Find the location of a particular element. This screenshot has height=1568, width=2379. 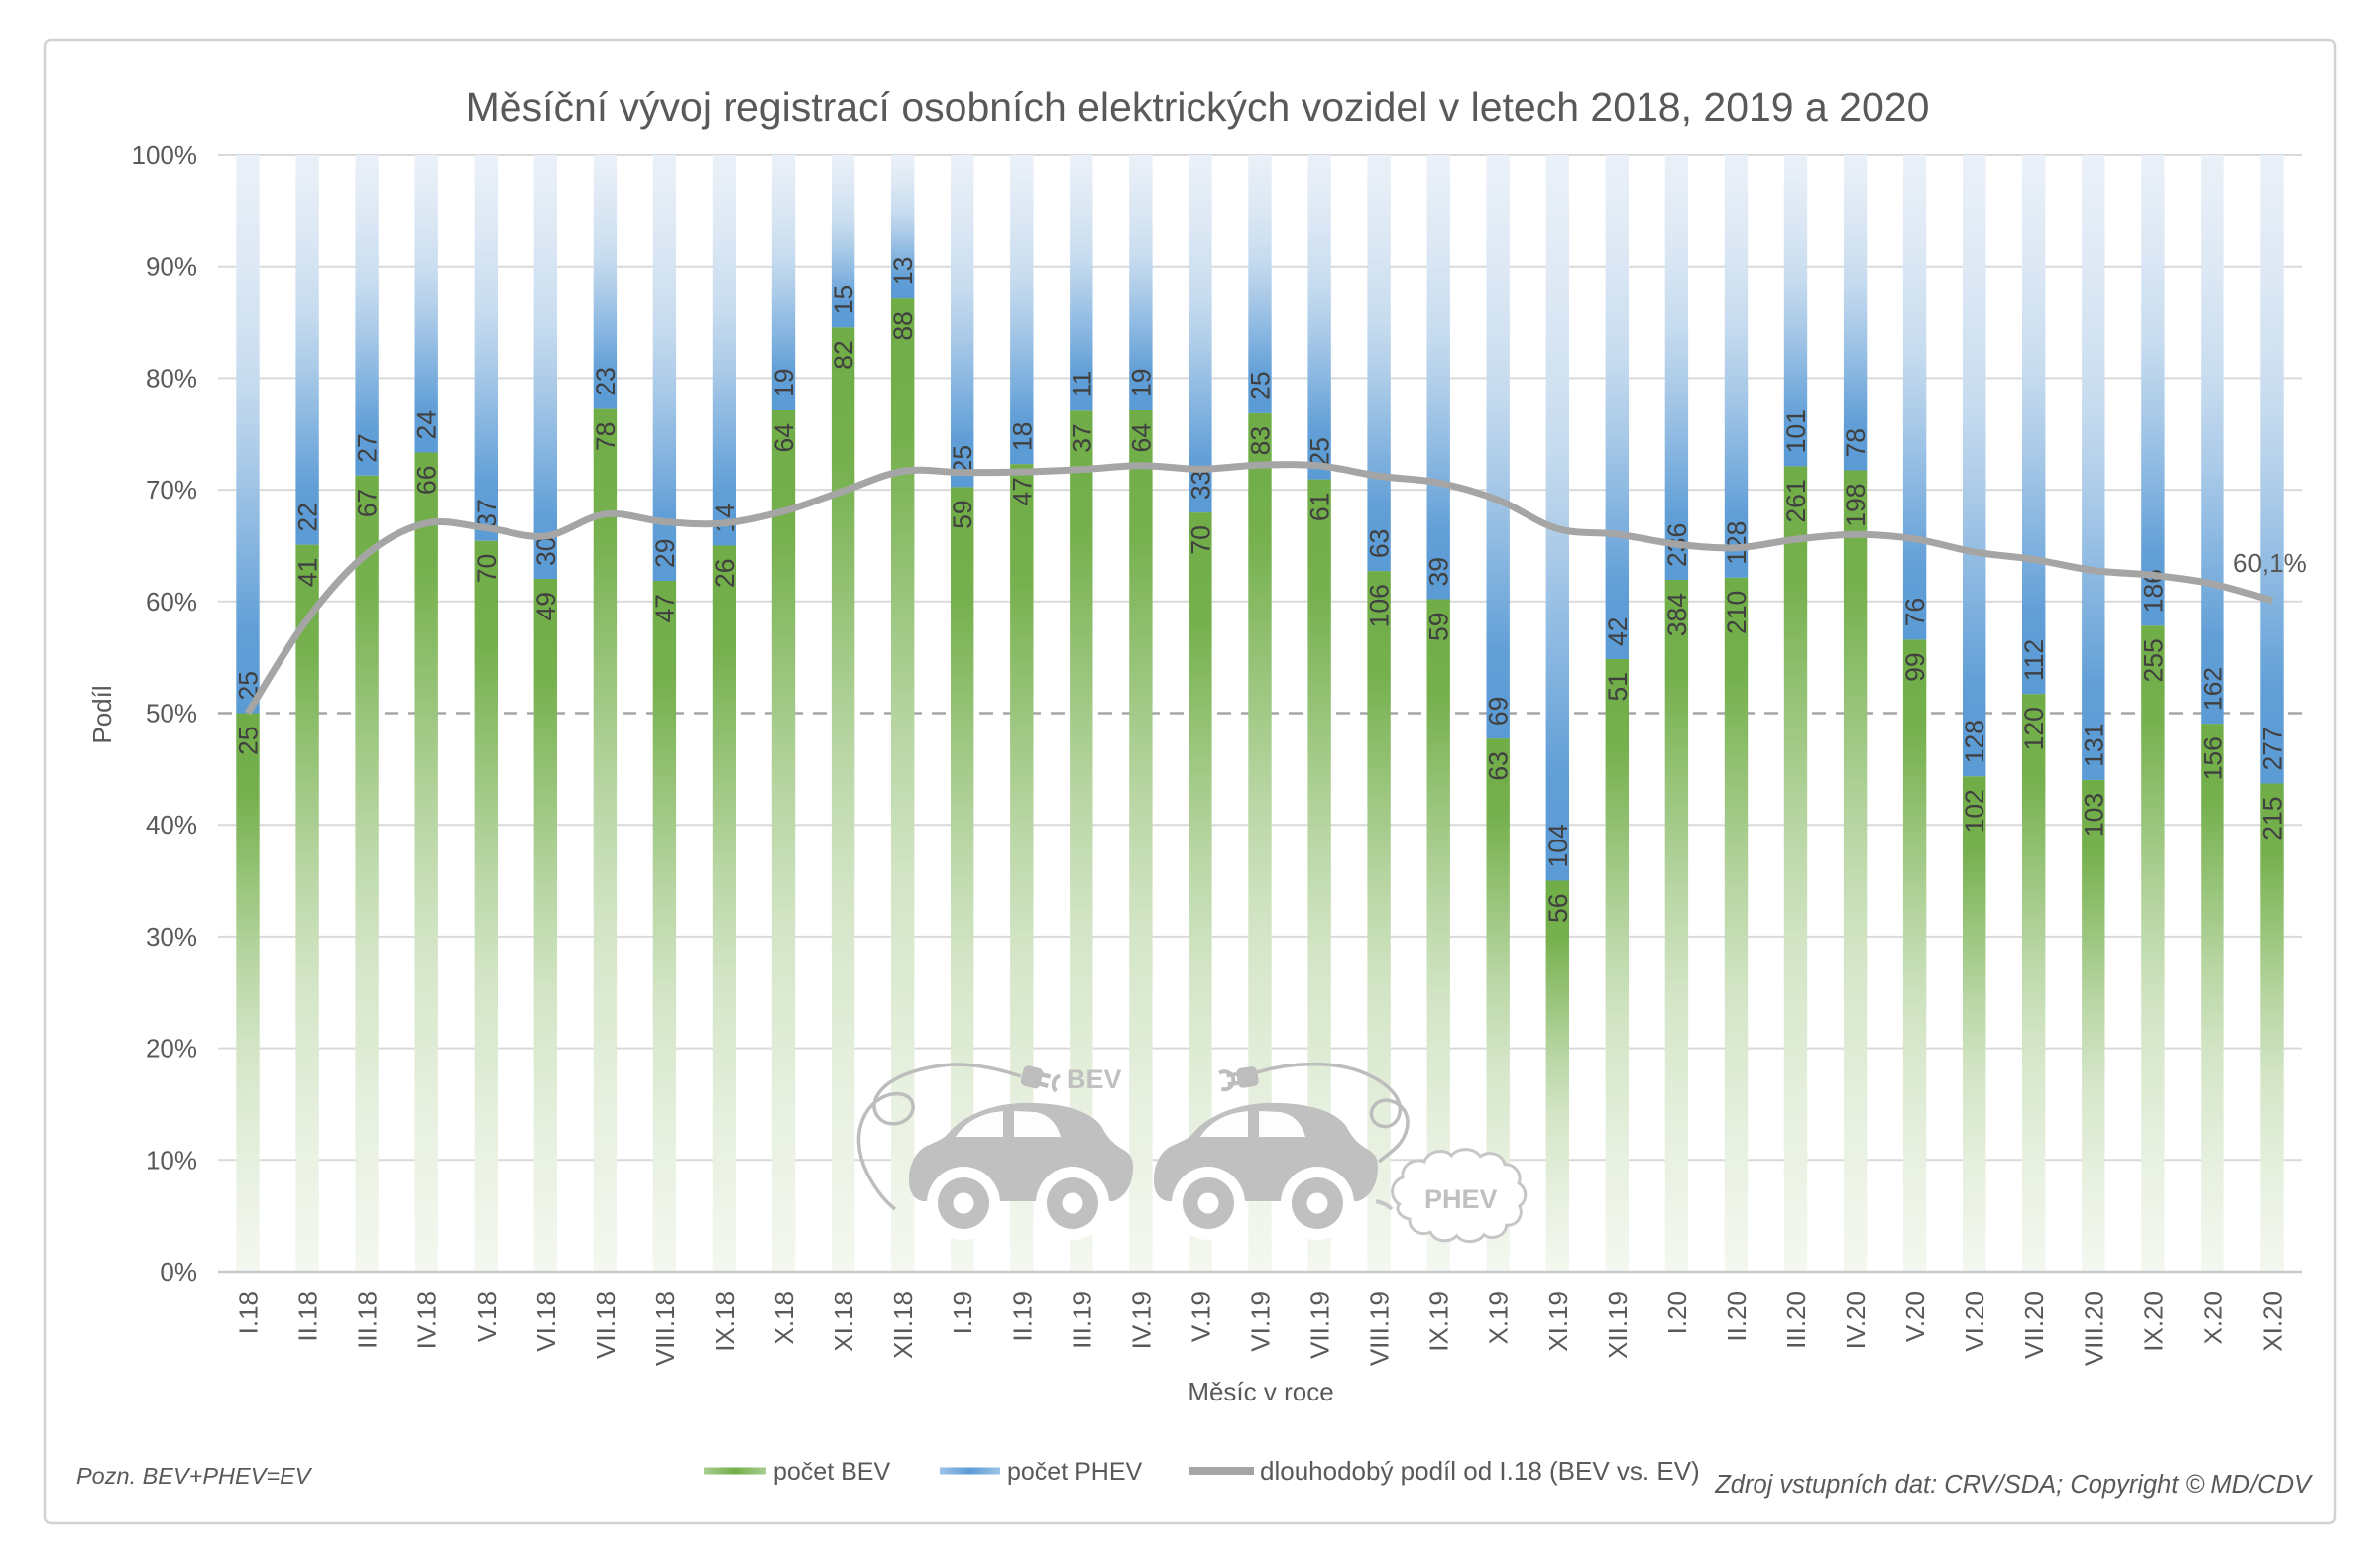

svg-text: IX.18 is located at coordinates (724, 1321).